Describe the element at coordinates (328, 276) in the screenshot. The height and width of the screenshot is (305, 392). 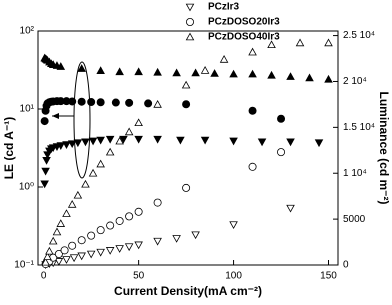
I see `x-tick-label: 150` at that location.